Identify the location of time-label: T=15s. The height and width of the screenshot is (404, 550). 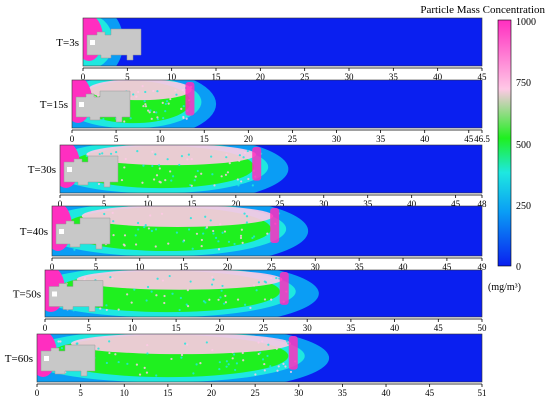
(54, 105).